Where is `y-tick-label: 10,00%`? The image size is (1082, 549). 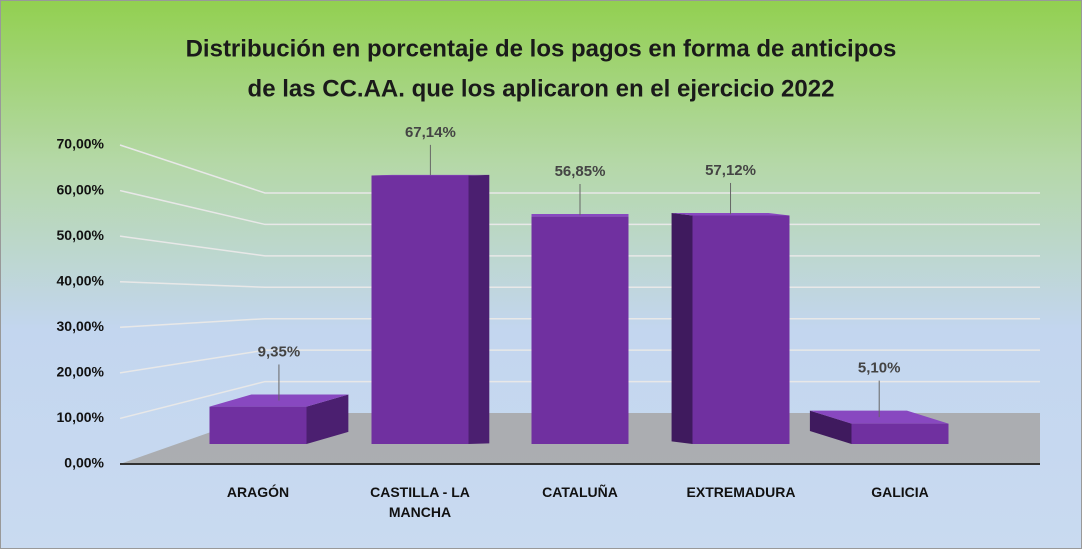
y-tick-label: 10,00% is located at coordinates (81, 417).